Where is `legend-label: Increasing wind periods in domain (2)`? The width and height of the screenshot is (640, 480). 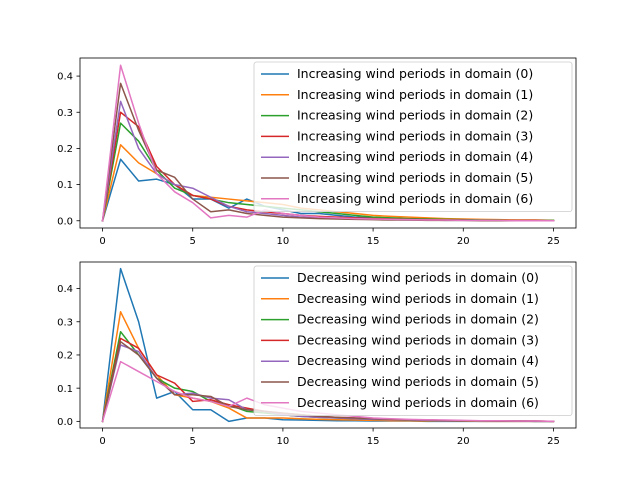 legend-label: Increasing wind periods in domain (2) is located at coordinates (415, 115).